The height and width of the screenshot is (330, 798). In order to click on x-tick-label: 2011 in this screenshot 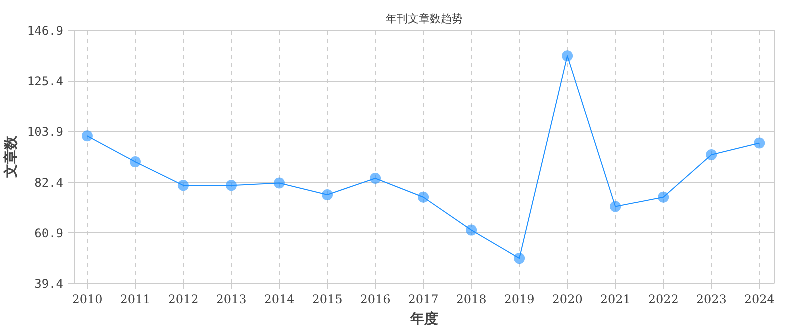, I will do `click(135, 299)`.